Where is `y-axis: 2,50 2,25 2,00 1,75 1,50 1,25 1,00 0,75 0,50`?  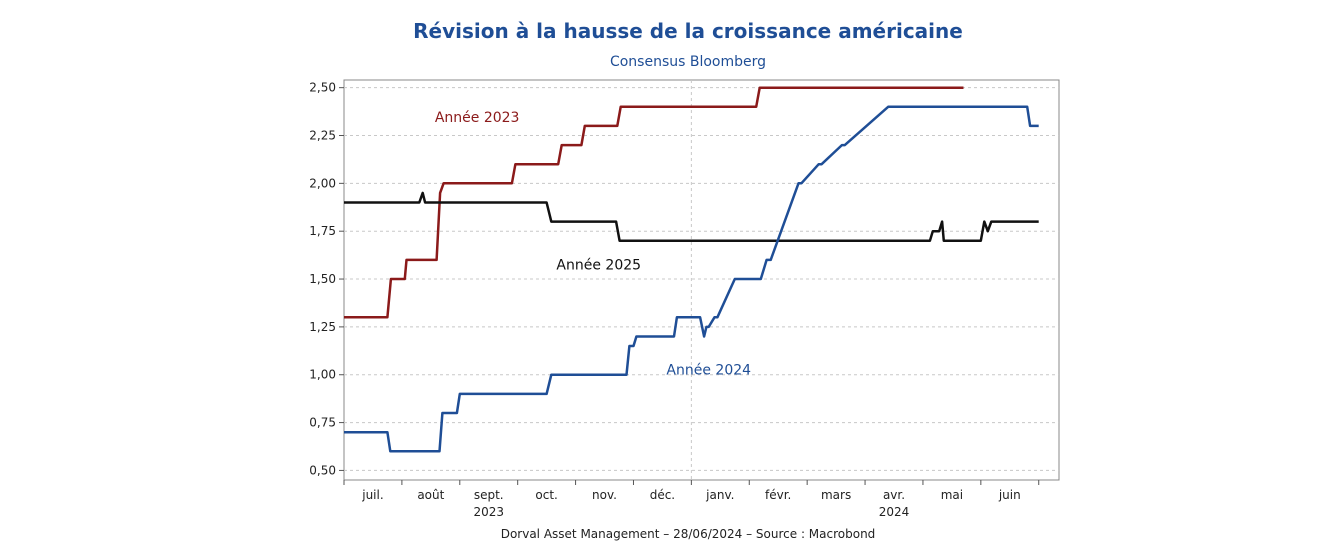
y-axis: 2,50 2,25 2,00 1,75 1,50 1,25 1,00 0,75 0,50 is located at coordinates (326, 279).